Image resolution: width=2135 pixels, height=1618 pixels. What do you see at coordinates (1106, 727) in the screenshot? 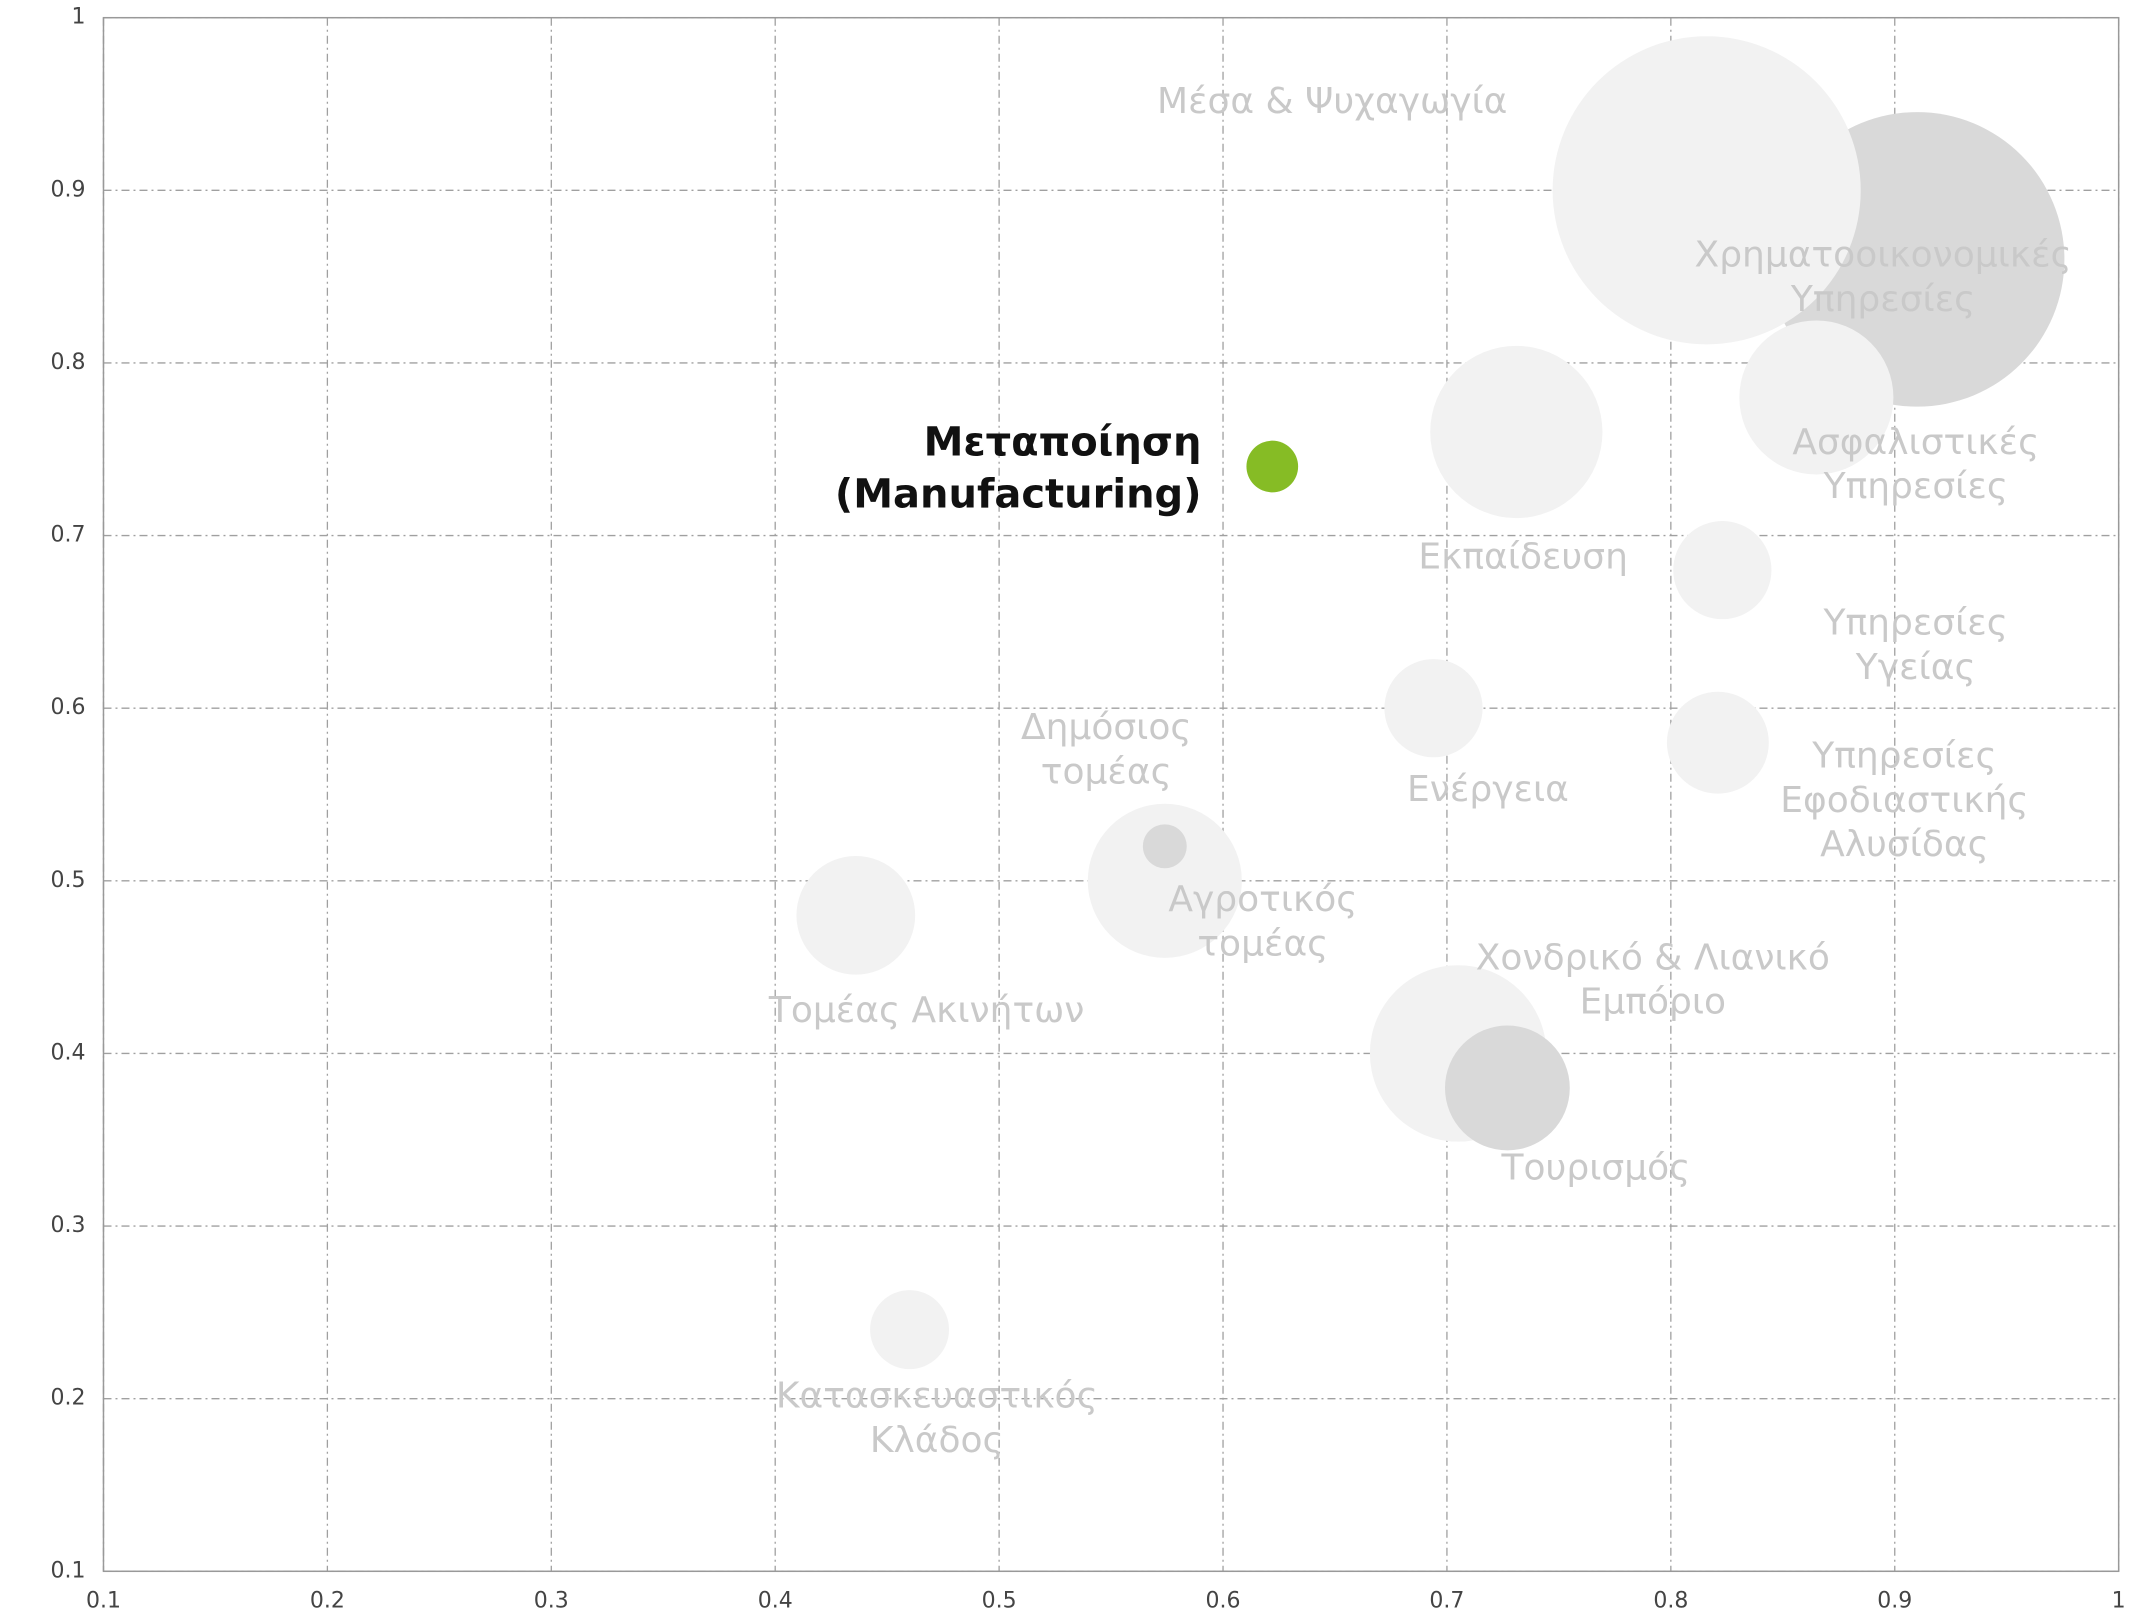
I see `label-line: Δημόσιος` at bounding box center [1106, 727].